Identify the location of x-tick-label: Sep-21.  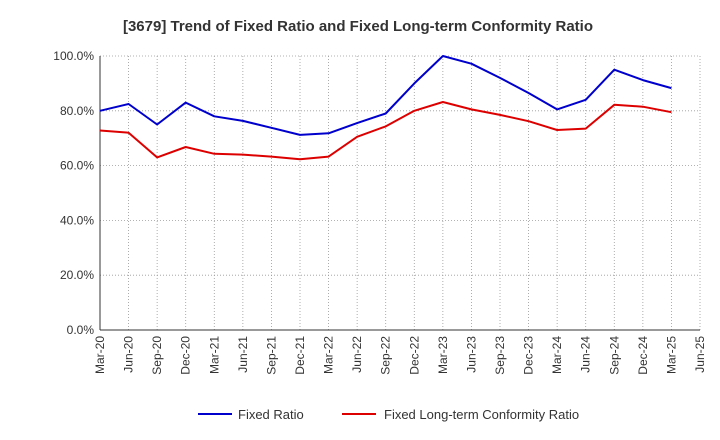
(271, 355).